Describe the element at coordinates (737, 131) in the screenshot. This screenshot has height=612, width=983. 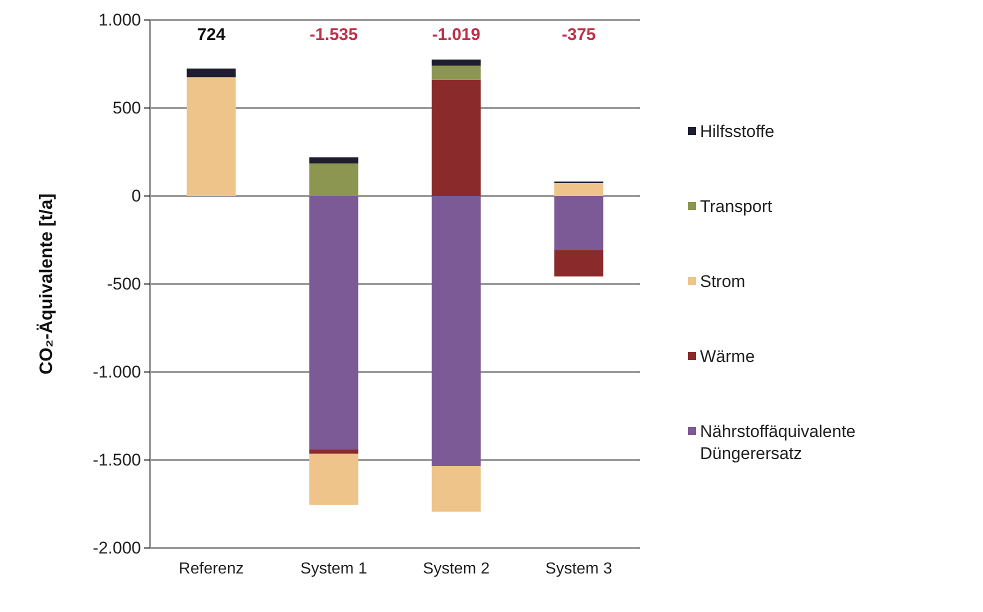
I see `legend-label: Hilfsstoffe` at that location.